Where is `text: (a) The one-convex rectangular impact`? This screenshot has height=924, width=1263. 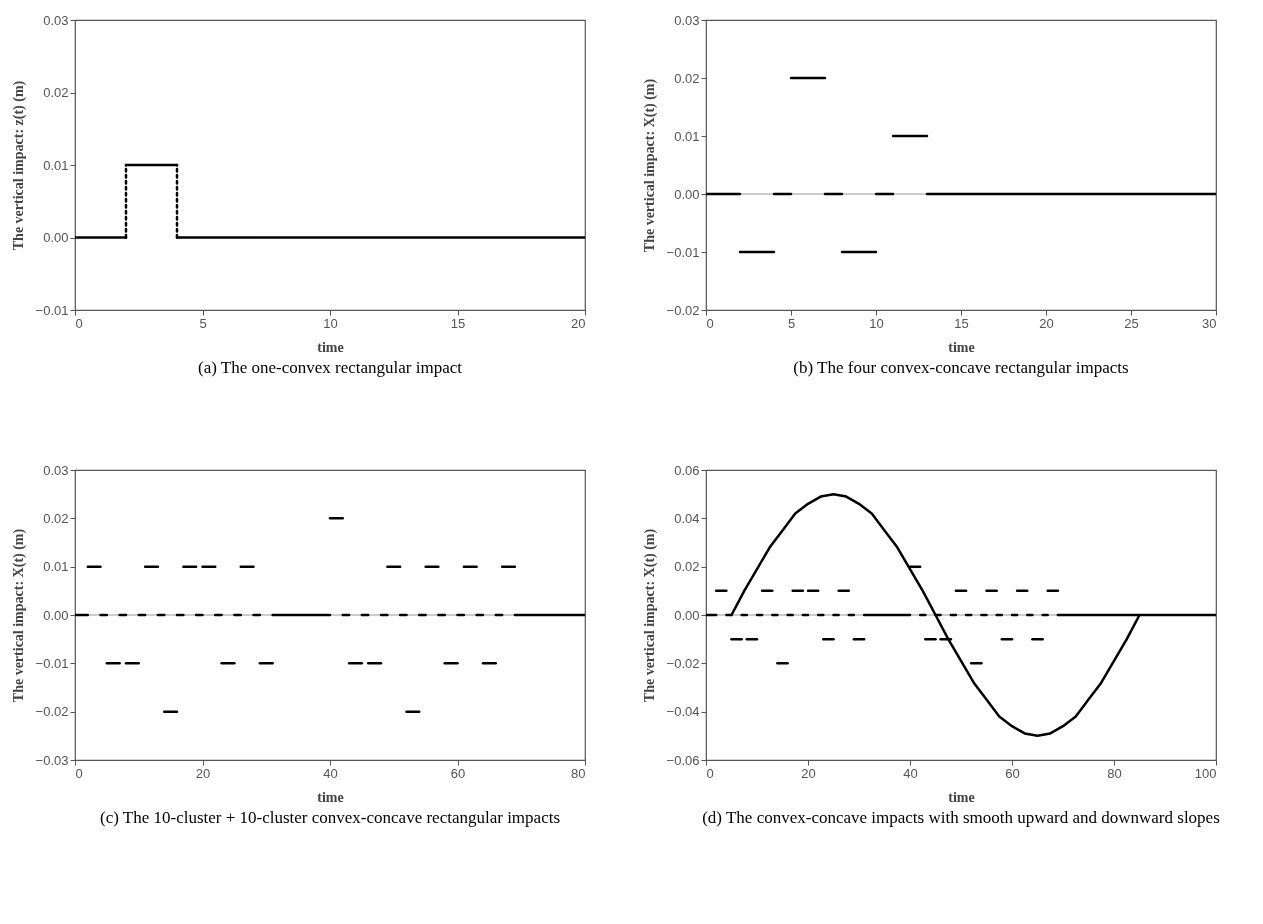 text: (a) The one-convex rectangular impact is located at coordinates (330, 367).